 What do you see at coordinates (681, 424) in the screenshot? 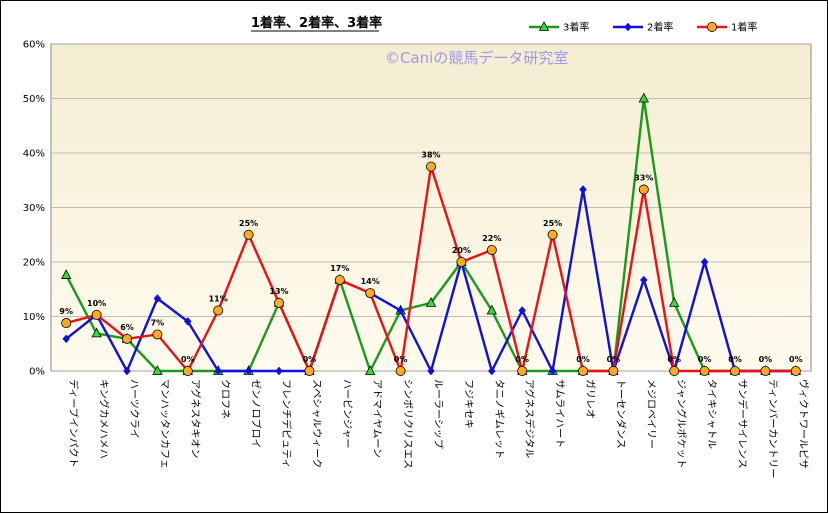
I see `x-tick-label: ジャングルポケット` at bounding box center [681, 424].